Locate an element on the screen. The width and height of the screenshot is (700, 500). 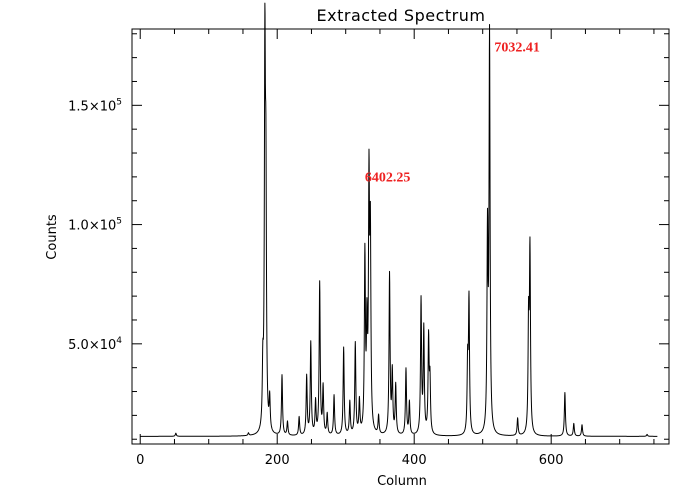
x-axis-label: Column is located at coordinates (402, 481).